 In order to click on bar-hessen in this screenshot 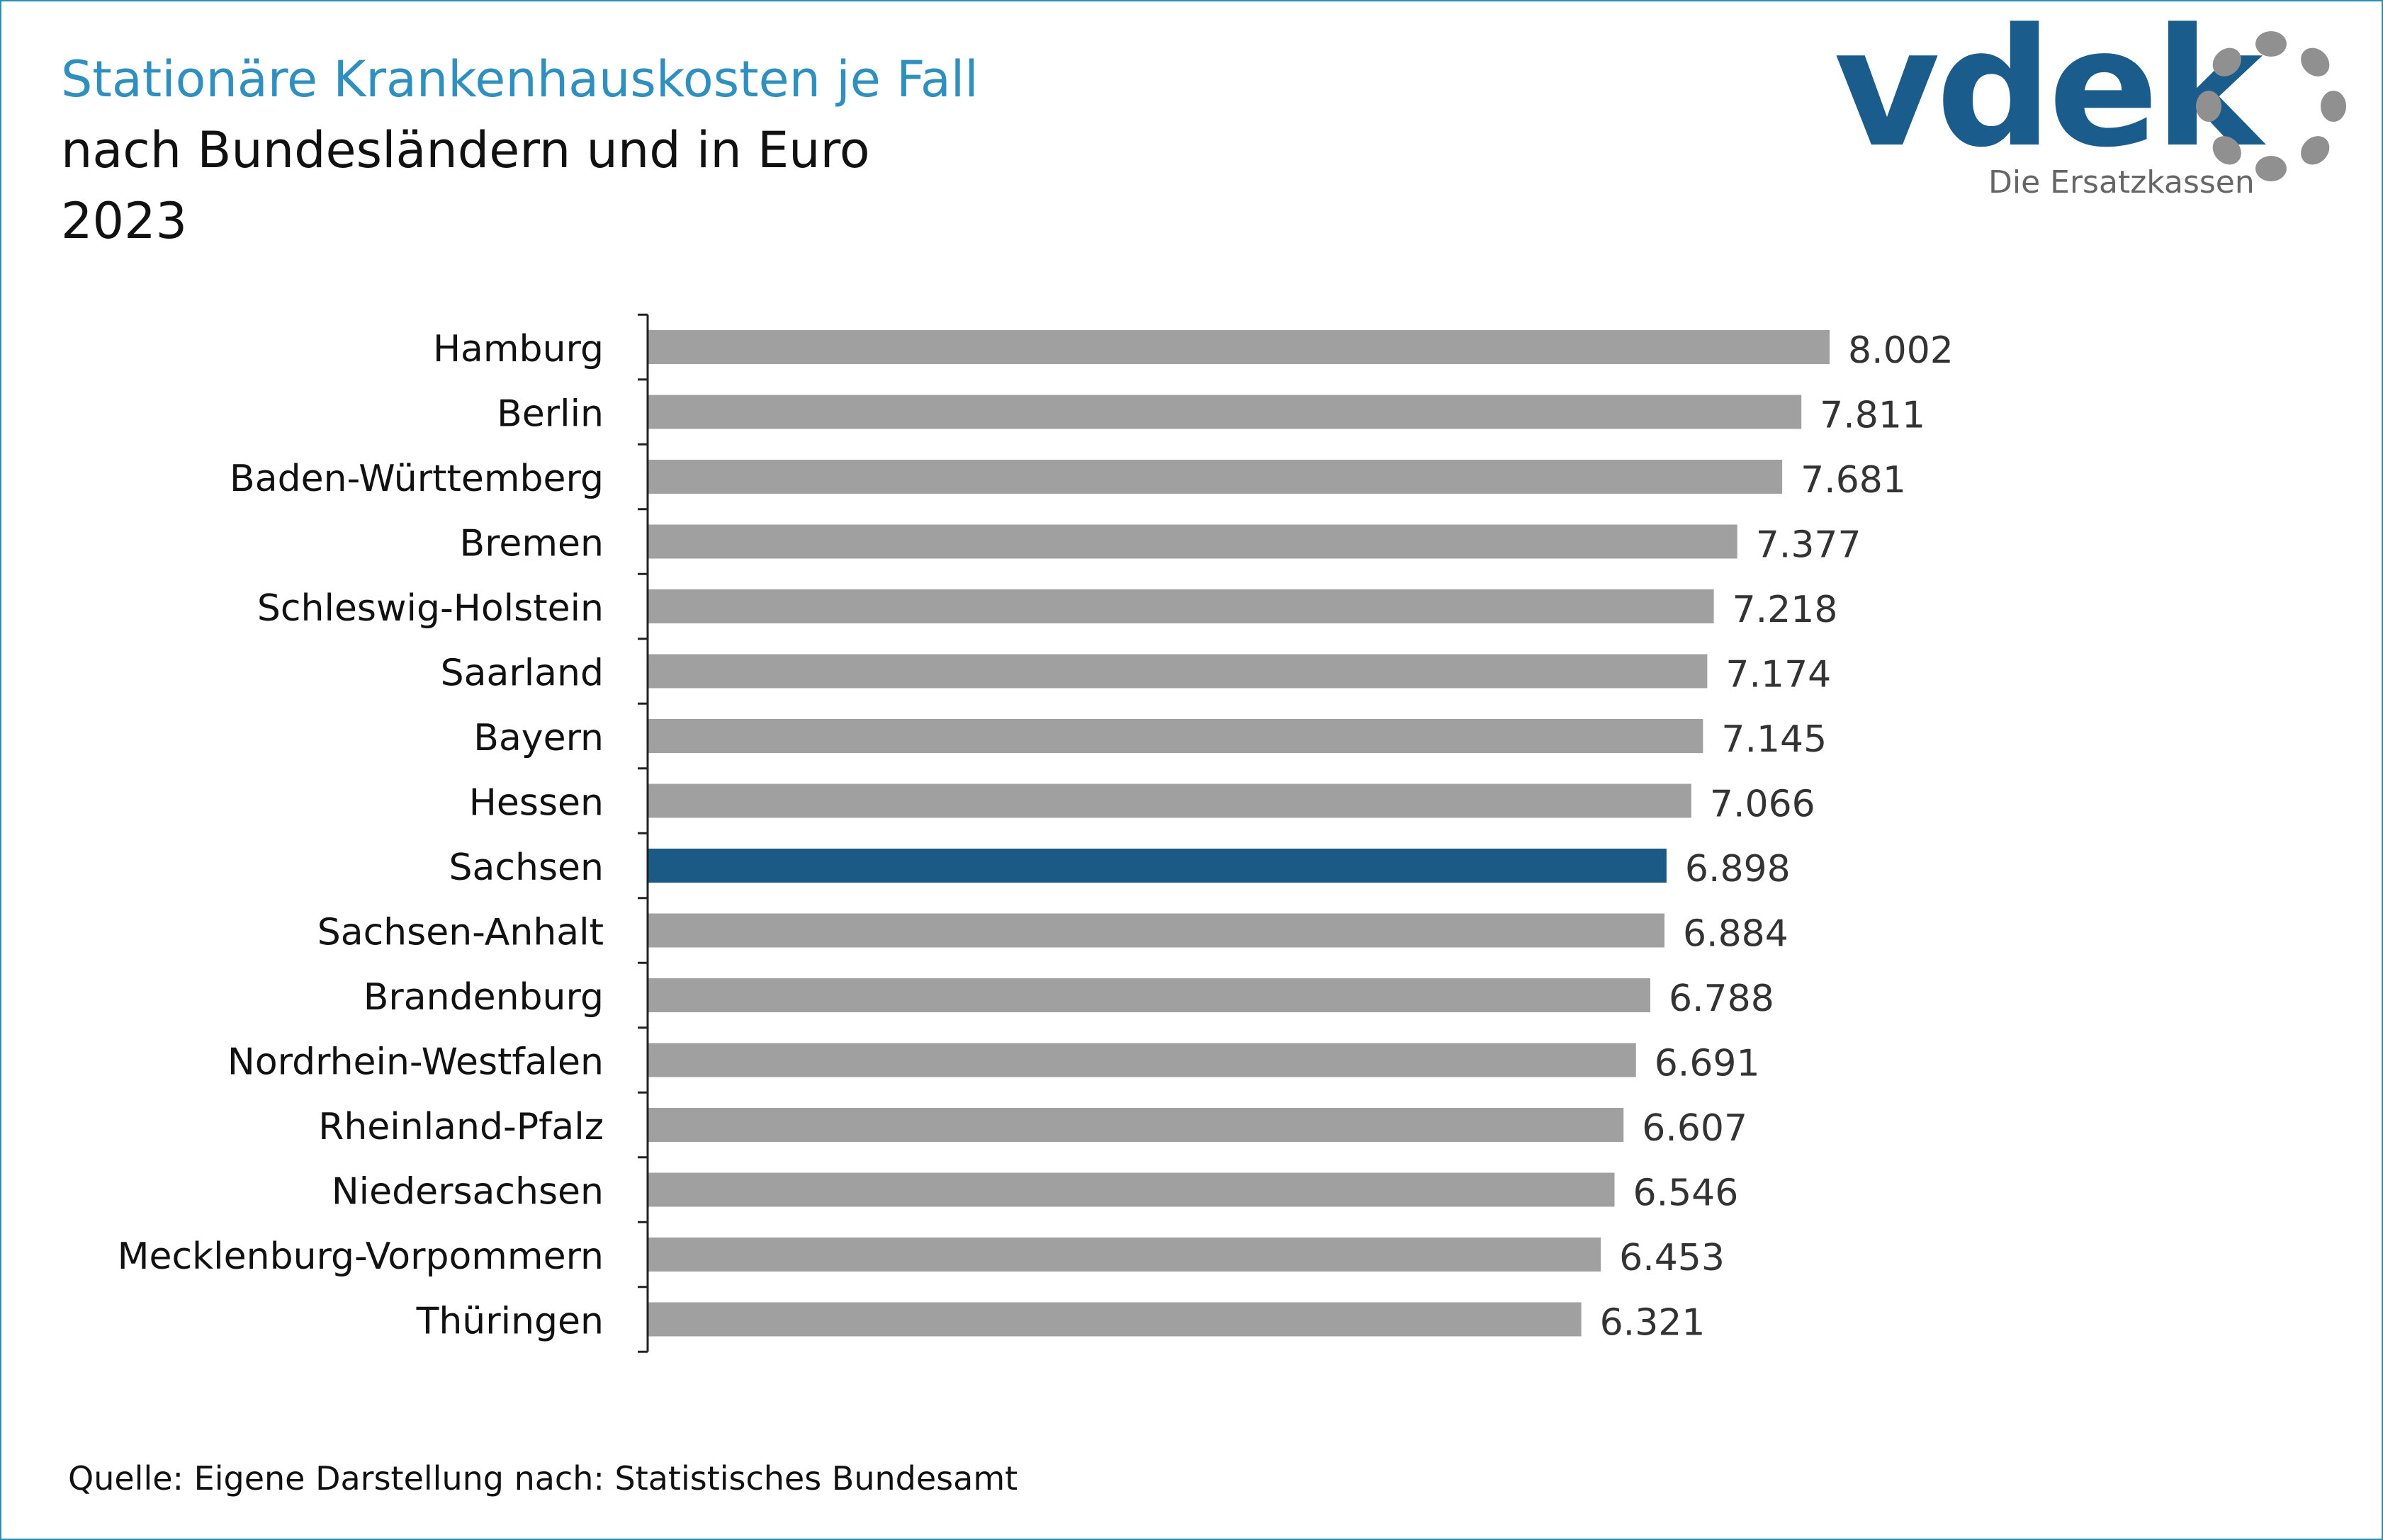, I will do `click(1169, 800)`.